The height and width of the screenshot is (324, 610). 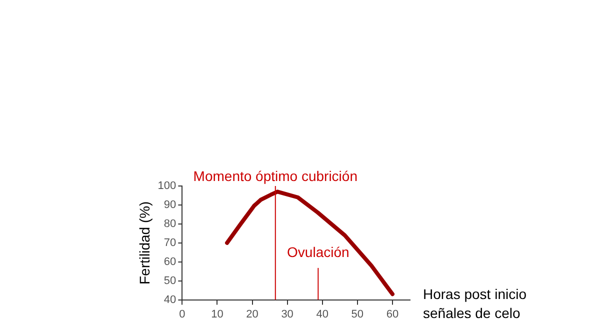 What do you see at coordinates (144, 243) in the screenshot?
I see `y-axis-title: Fertilidad (%)` at bounding box center [144, 243].